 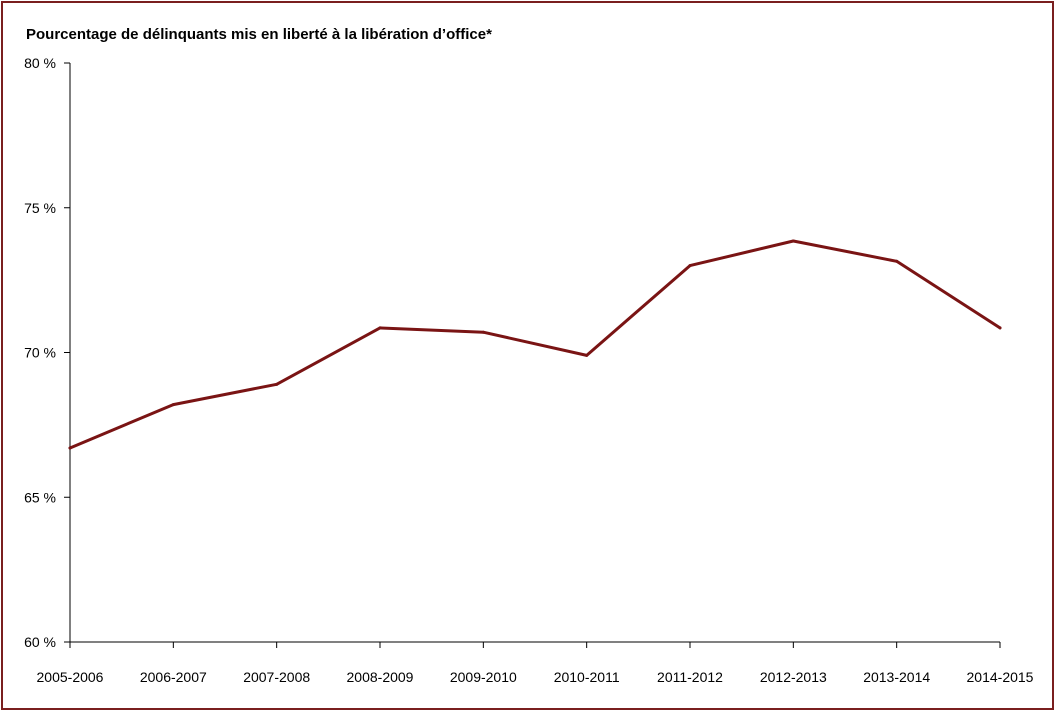 What do you see at coordinates (1000, 677) in the screenshot?
I see `x-tick-label: 2014-2015` at bounding box center [1000, 677].